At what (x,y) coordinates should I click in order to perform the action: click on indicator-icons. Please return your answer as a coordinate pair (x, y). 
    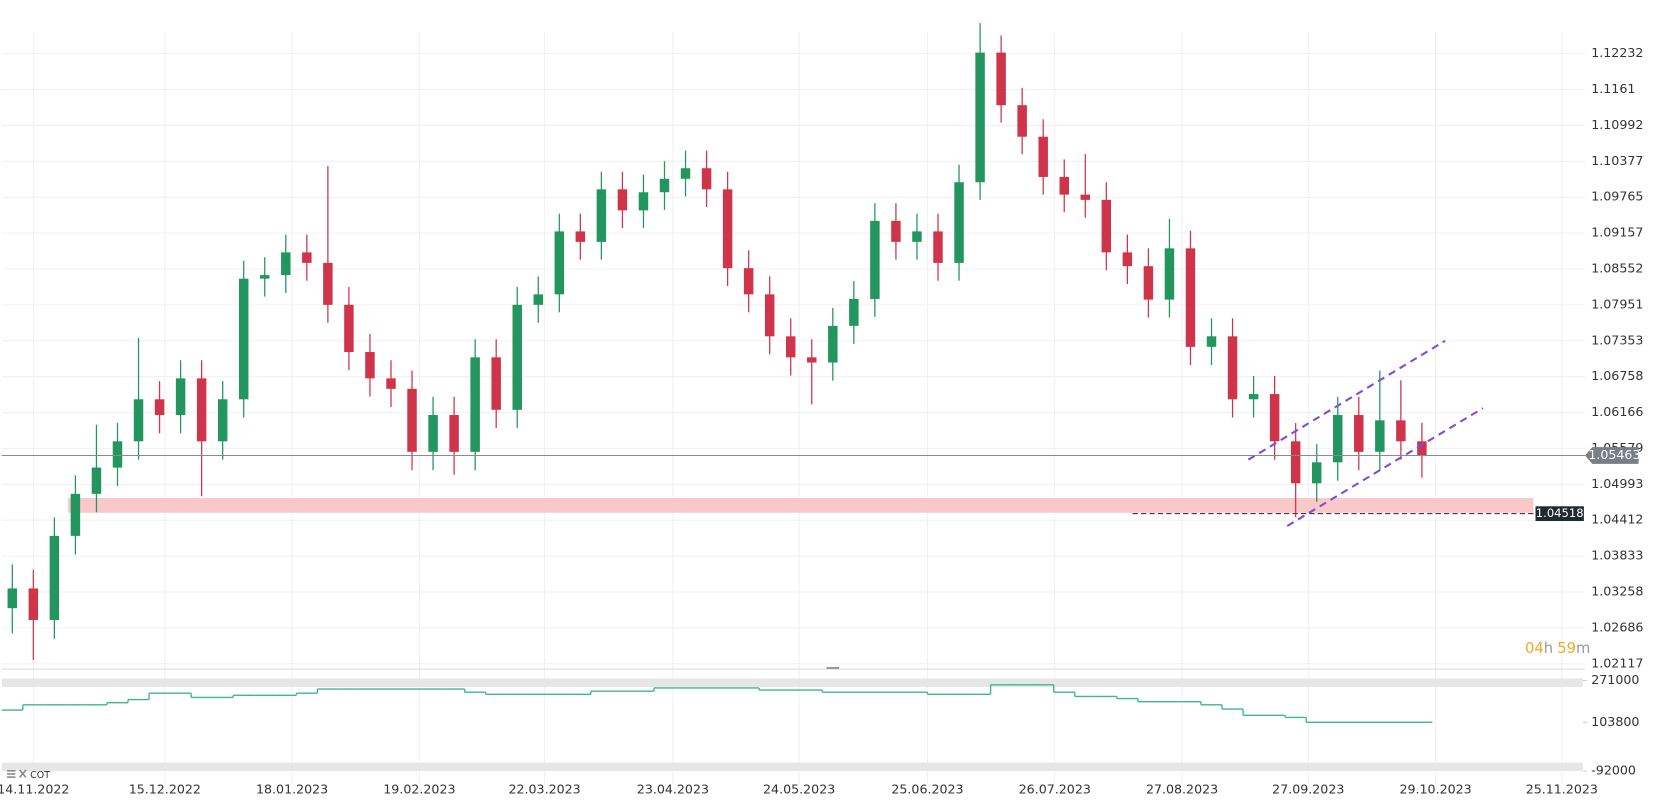
    Looking at the image, I should click on (17, 773).